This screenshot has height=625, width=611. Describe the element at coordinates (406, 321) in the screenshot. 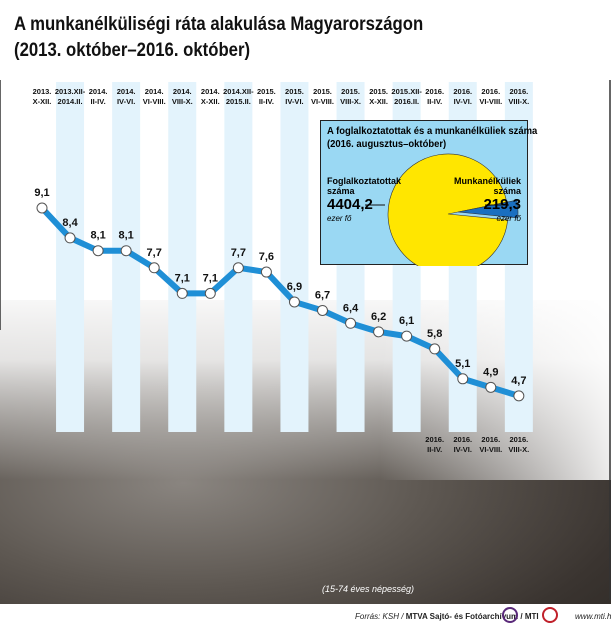

I see `data-label: 6,1` at that location.